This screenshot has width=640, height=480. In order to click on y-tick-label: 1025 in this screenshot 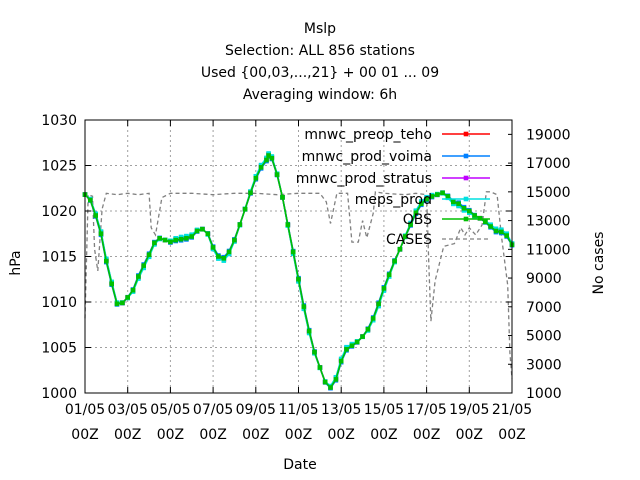, I will do `click(59, 167)`.